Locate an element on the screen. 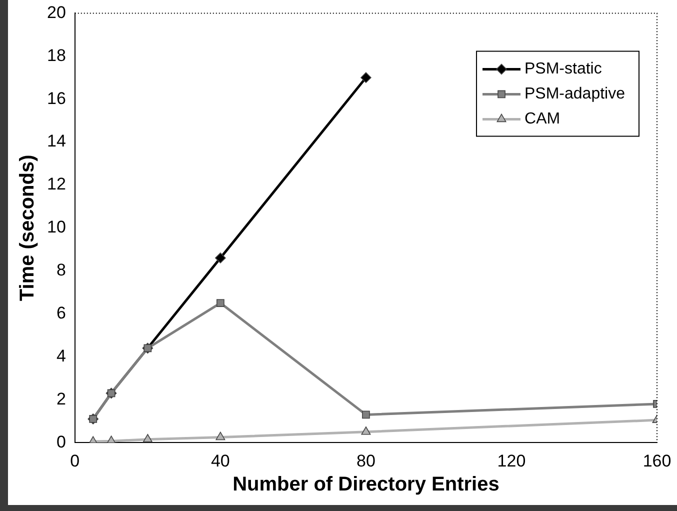 The width and height of the screenshot is (677, 511). x-tick-label: 160 is located at coordinates (657, 460).